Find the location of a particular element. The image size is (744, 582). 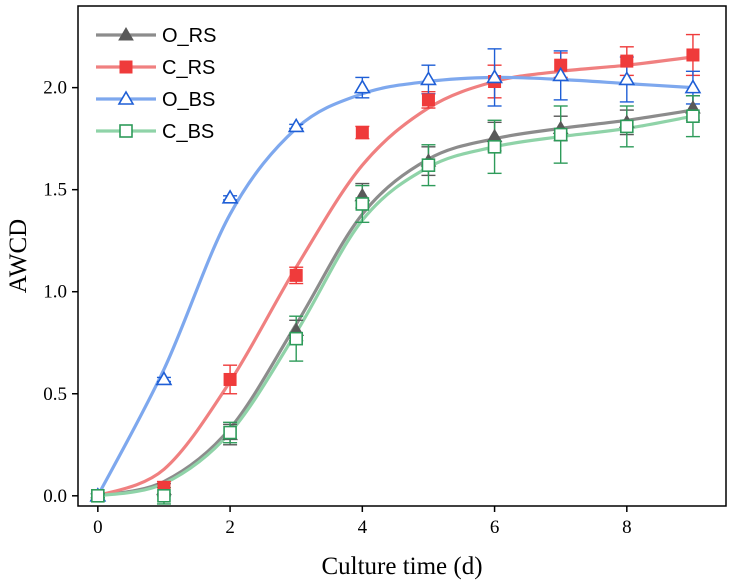

y-tick-label: 1.0 is located at coordinates (55, 292).